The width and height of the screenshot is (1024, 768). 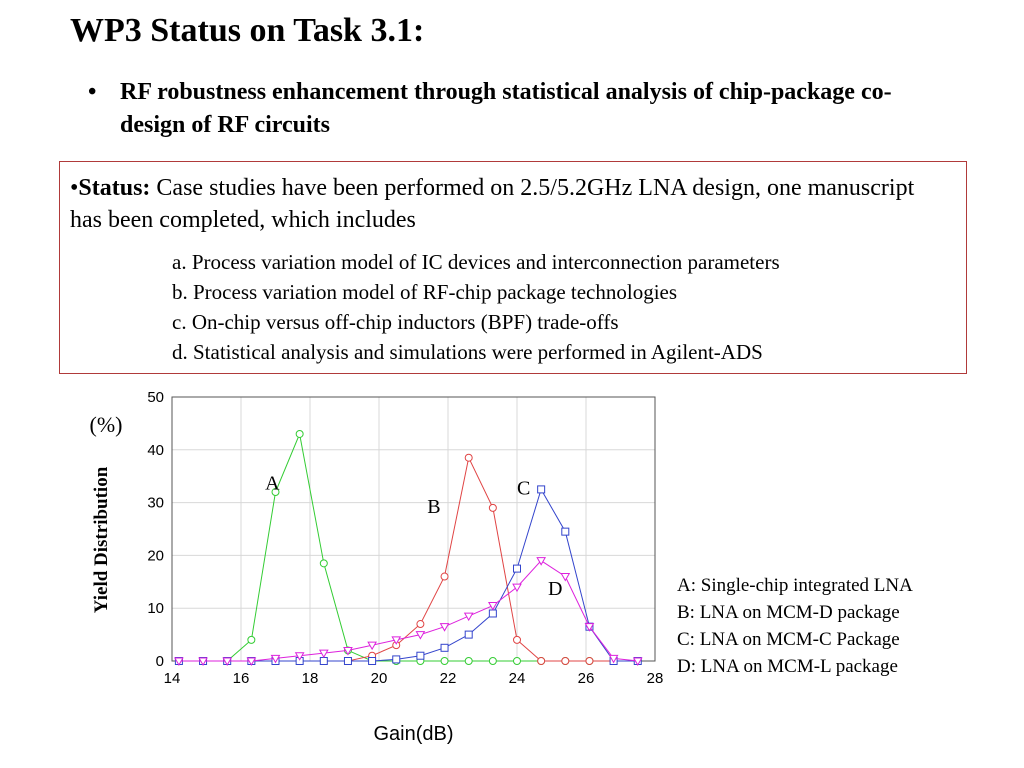 I want to click on y-tick-label: 10, so click(x=155, y=608).